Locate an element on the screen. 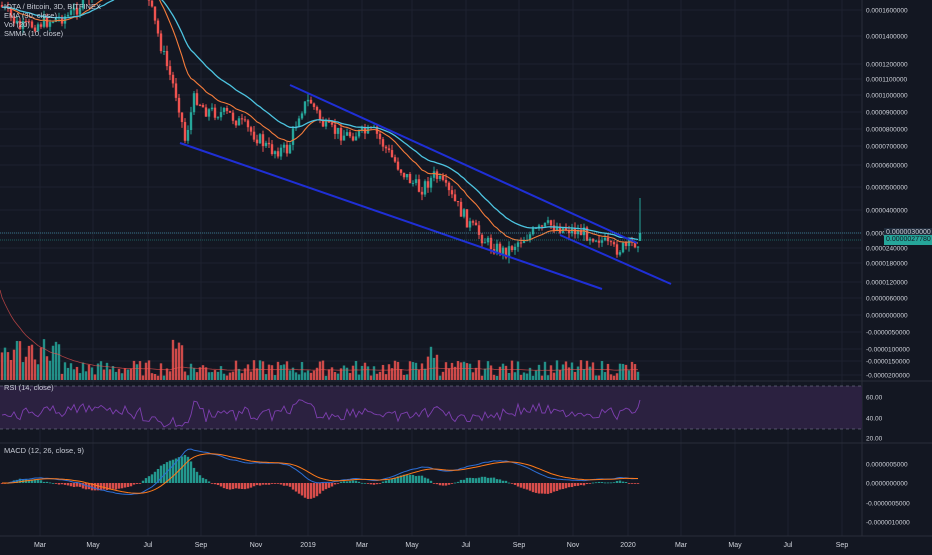  price-axis-label: 0.0001400000 is located at coordinates (887, 37).